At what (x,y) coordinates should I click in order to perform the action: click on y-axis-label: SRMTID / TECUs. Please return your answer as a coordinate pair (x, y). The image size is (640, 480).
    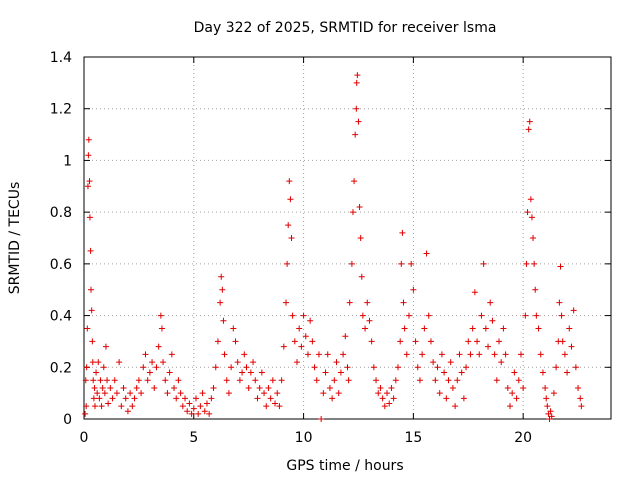
    Looking at the image, I should click on (15, 238).